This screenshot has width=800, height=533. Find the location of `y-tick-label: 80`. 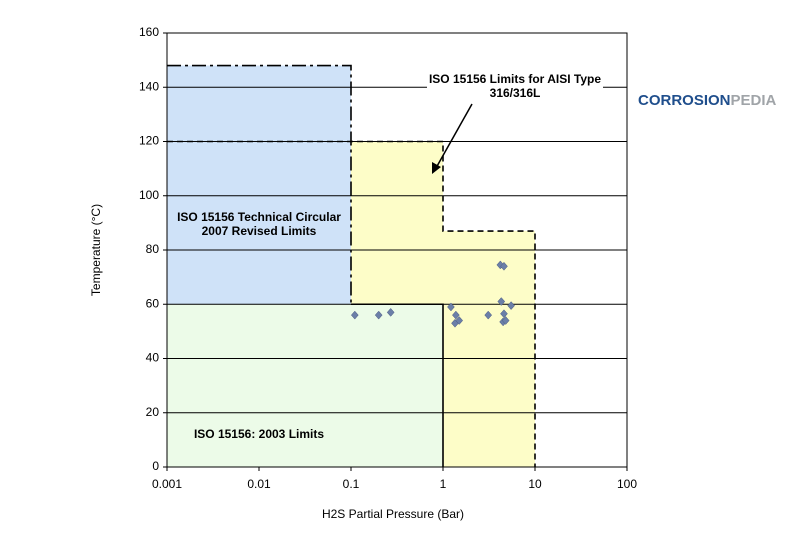

y-tick-label: 80 is located at coordinates (153, 249).